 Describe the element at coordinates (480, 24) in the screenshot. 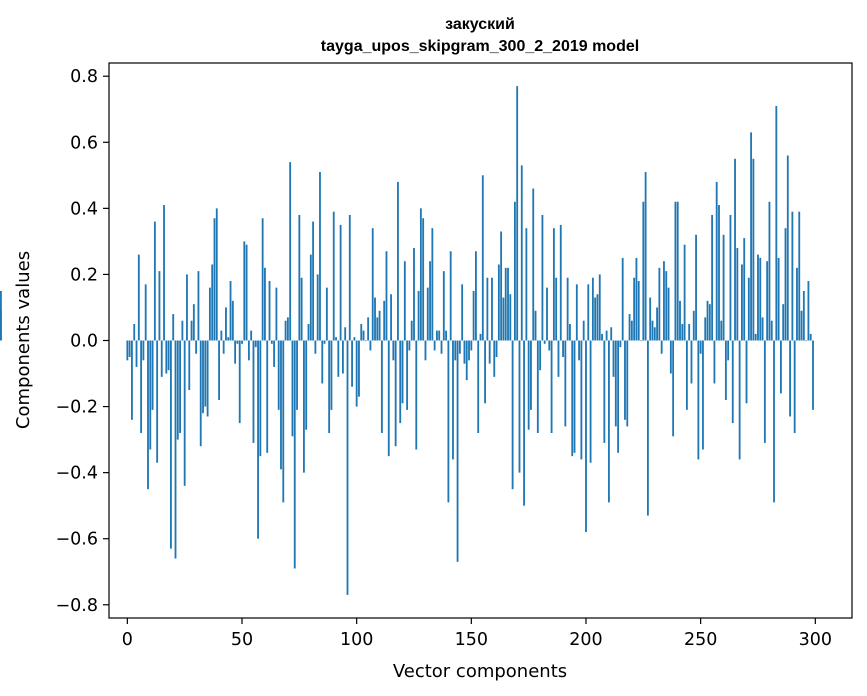

I see `chart-title-line-1: закуский` at that location.